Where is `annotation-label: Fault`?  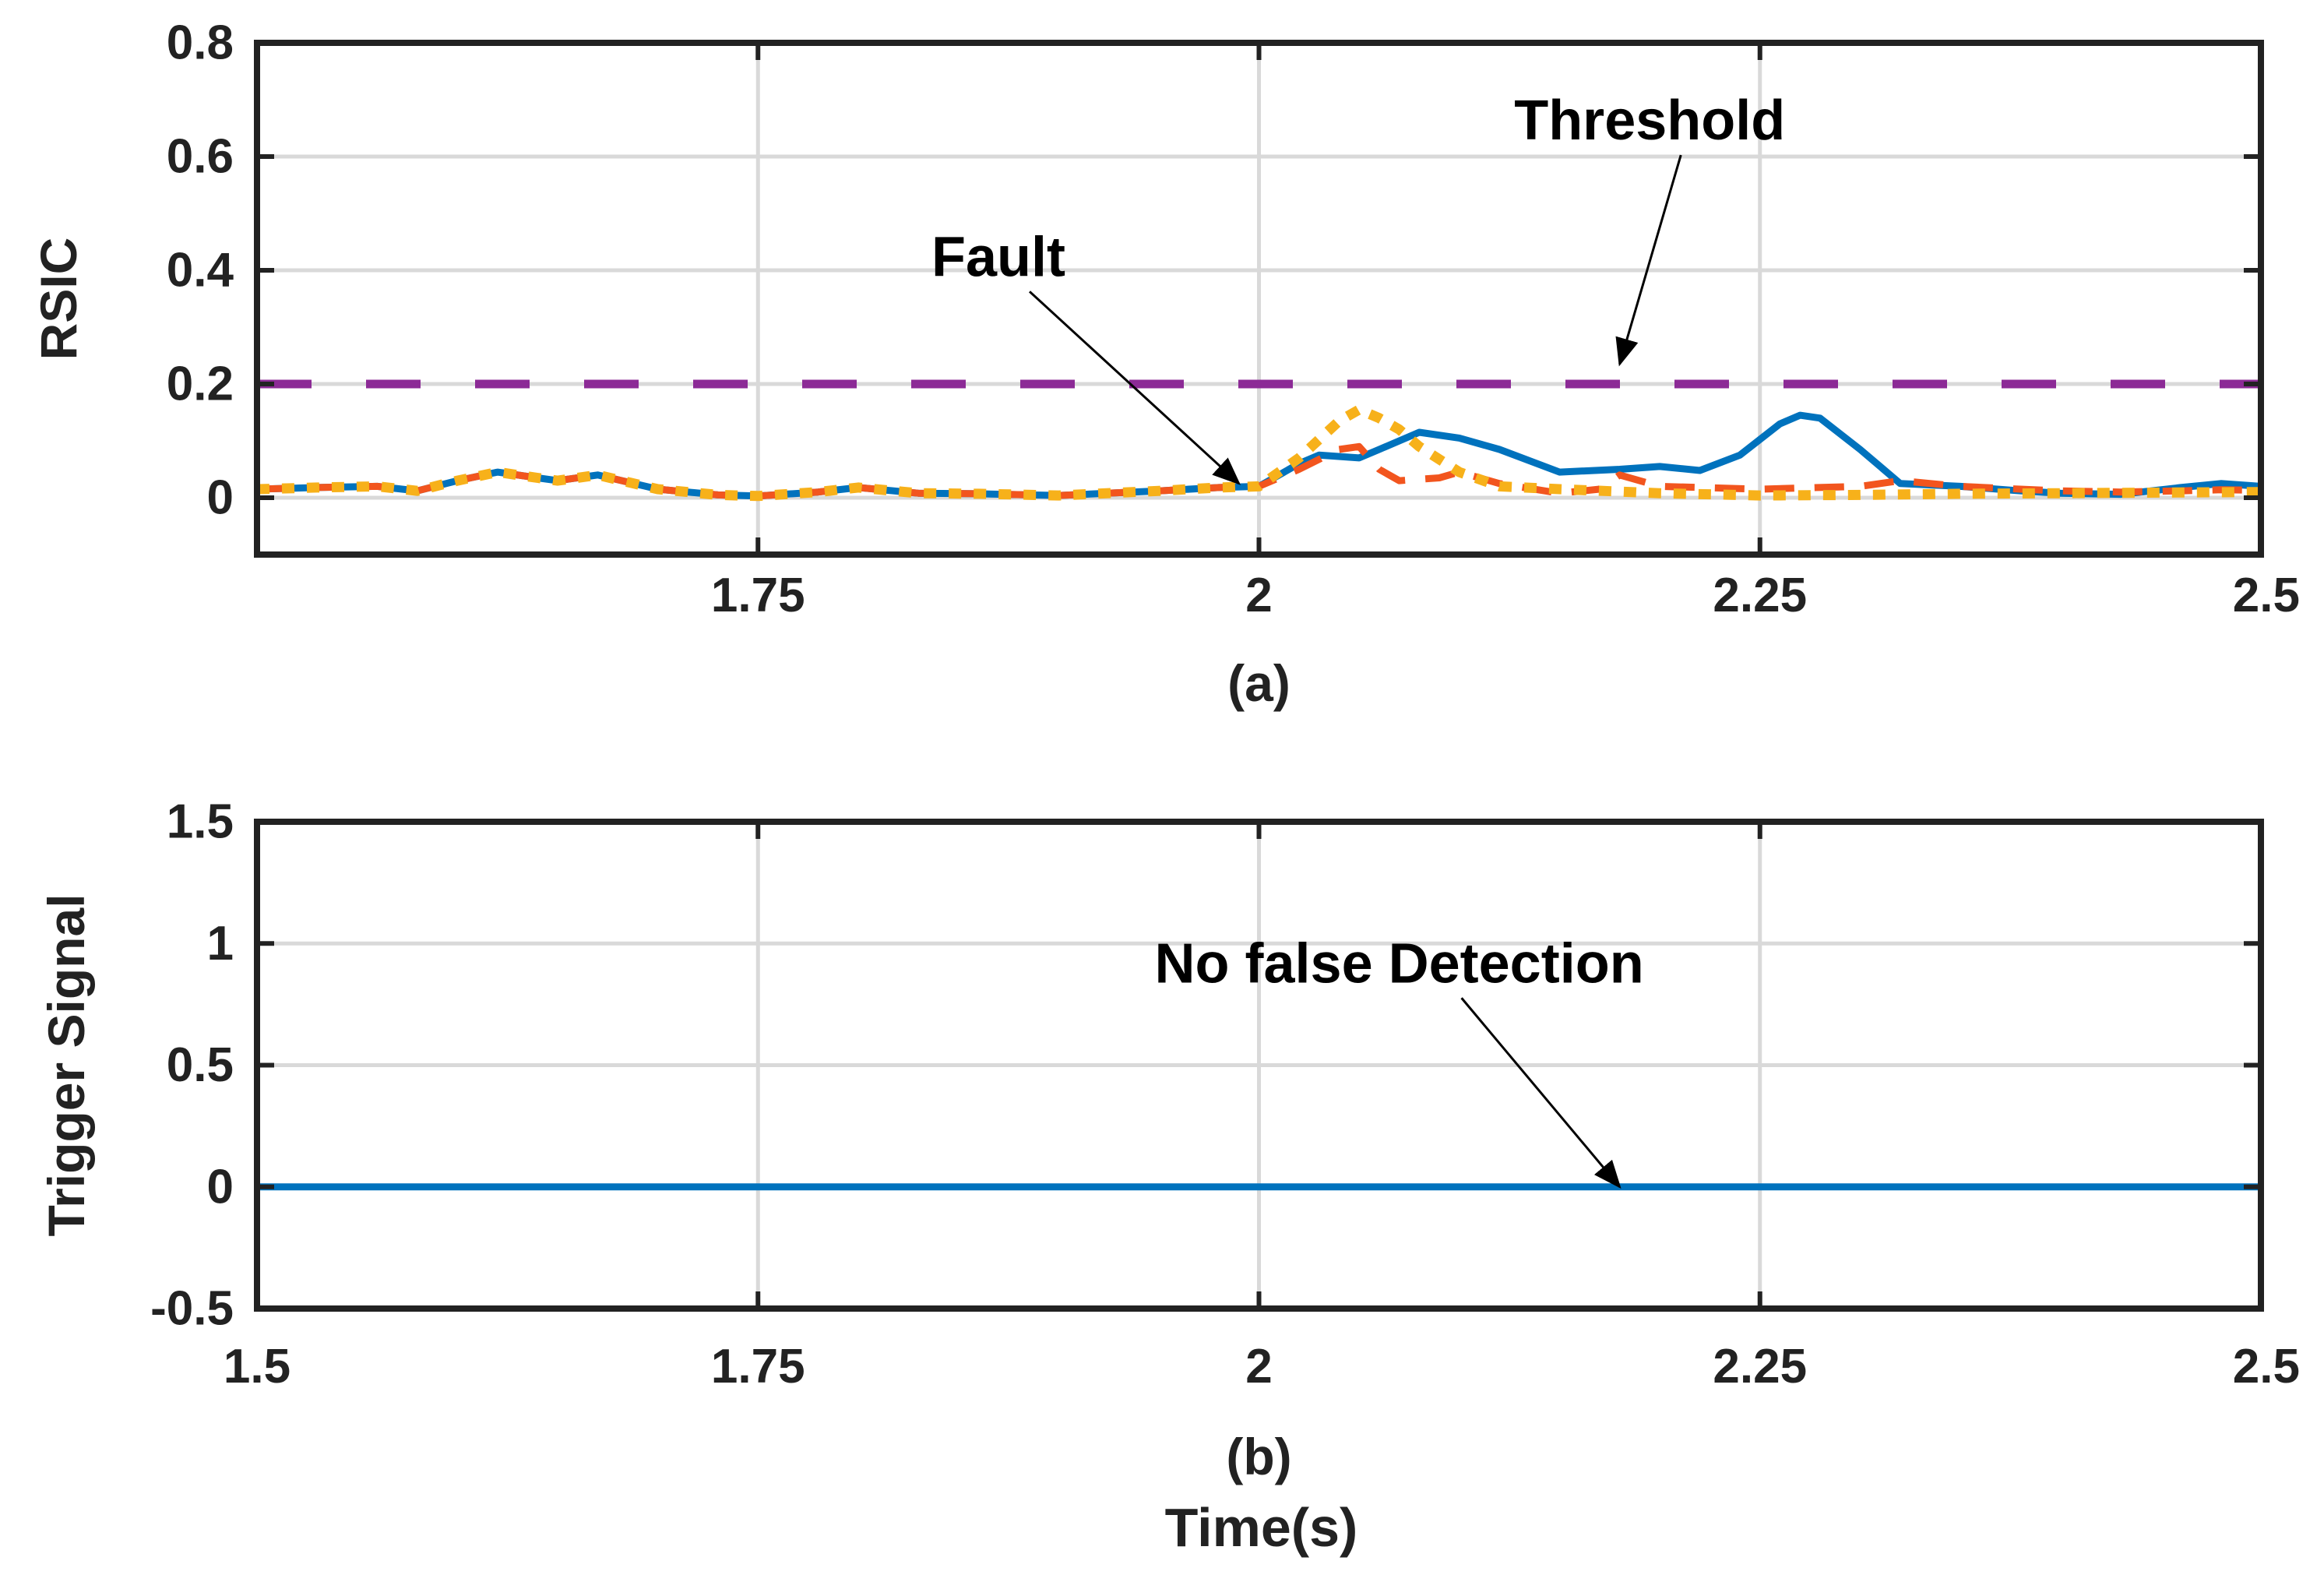
annotation-label: Fault is located at coordinates (998, 257).